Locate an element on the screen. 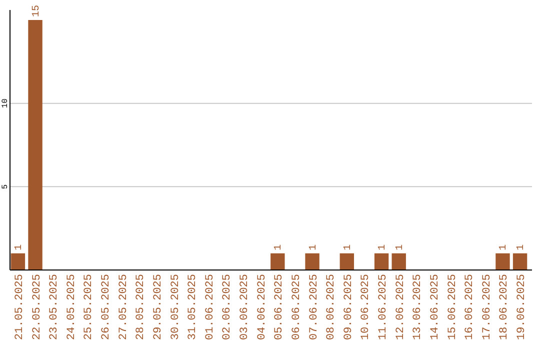 This screenshot has width=540, height=340. x-tick-label: 31.05.2025 is located at coordinates (193, 307).